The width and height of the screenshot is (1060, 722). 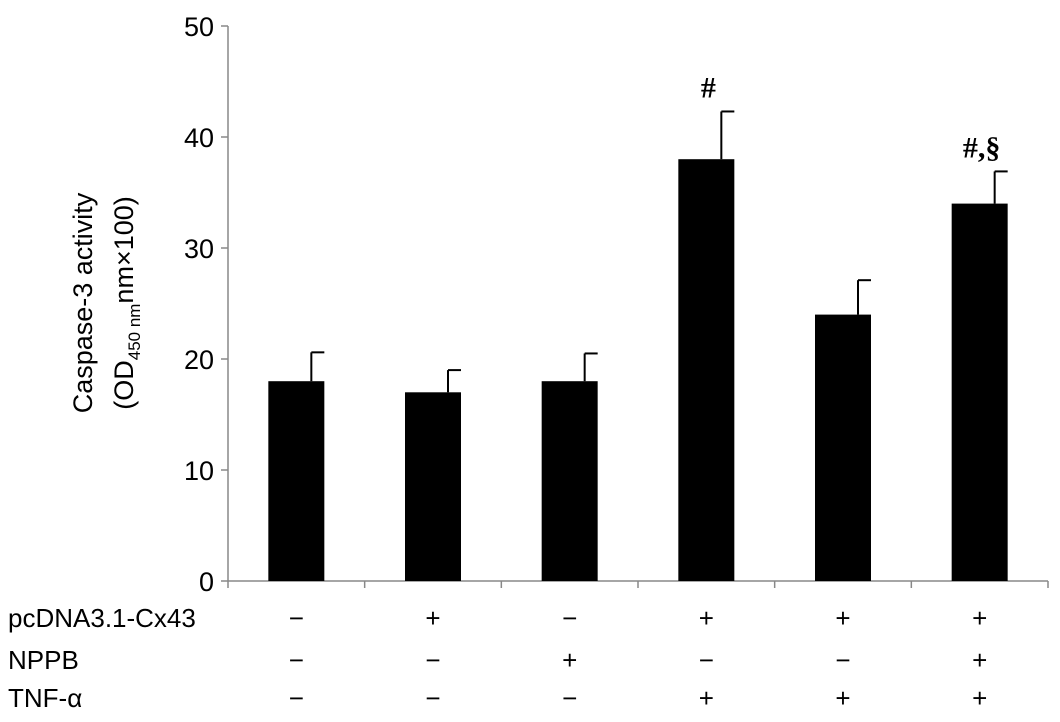 I want to click on y-tick-label: 50, so click(x=199, y=27).